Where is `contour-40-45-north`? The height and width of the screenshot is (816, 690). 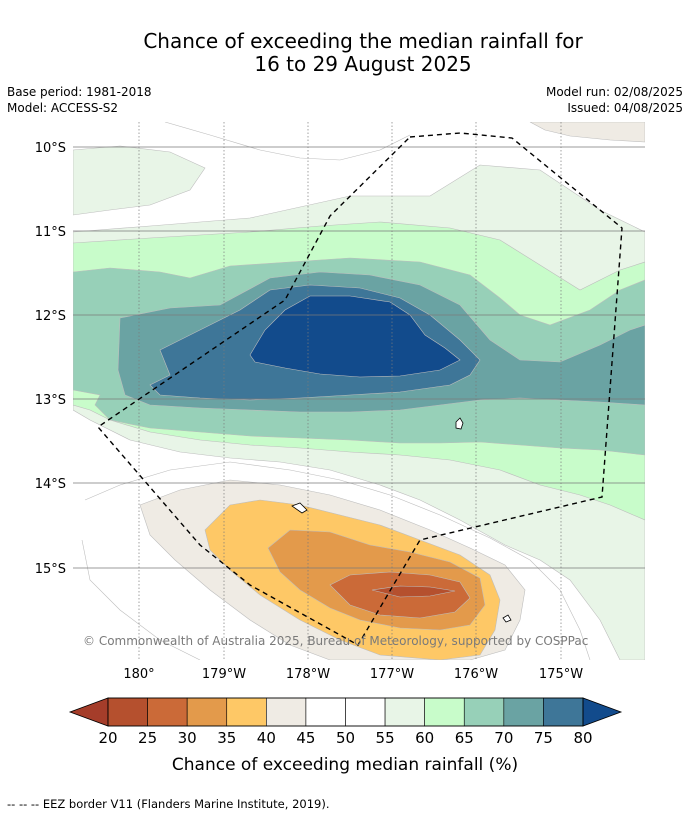
contour-40-45-north is located at coordinates (587, 132).